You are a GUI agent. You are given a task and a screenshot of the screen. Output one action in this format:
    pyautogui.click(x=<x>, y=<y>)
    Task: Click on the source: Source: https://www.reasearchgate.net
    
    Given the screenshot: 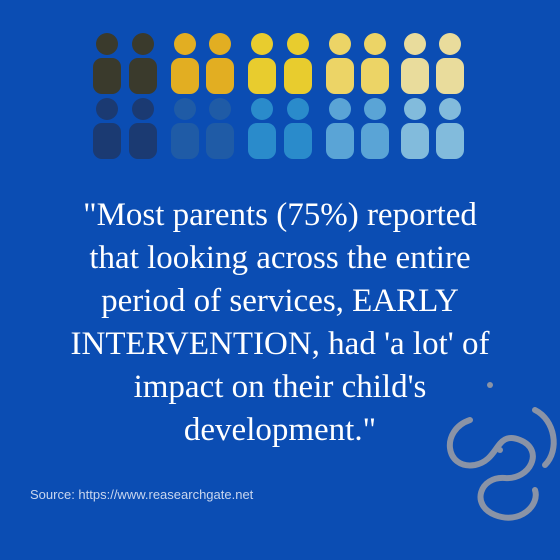 What is the action you would take?
    pyautogui.click(x=142, y=494)
    